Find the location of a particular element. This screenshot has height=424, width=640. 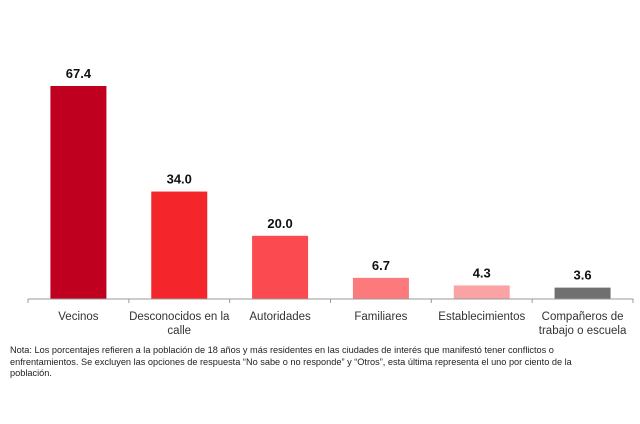

value-label: 4.3 is located at coordinates (482, 272).